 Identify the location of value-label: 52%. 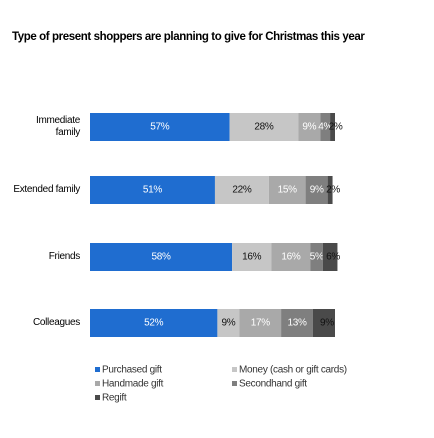
(154, 323).